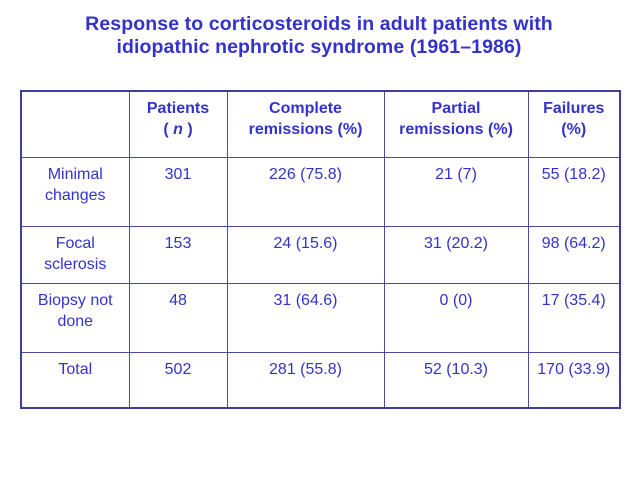 This screenshot has height=478, width=638. I want to click on cell-total-partial: 52 (10.3), so click(456, 380).